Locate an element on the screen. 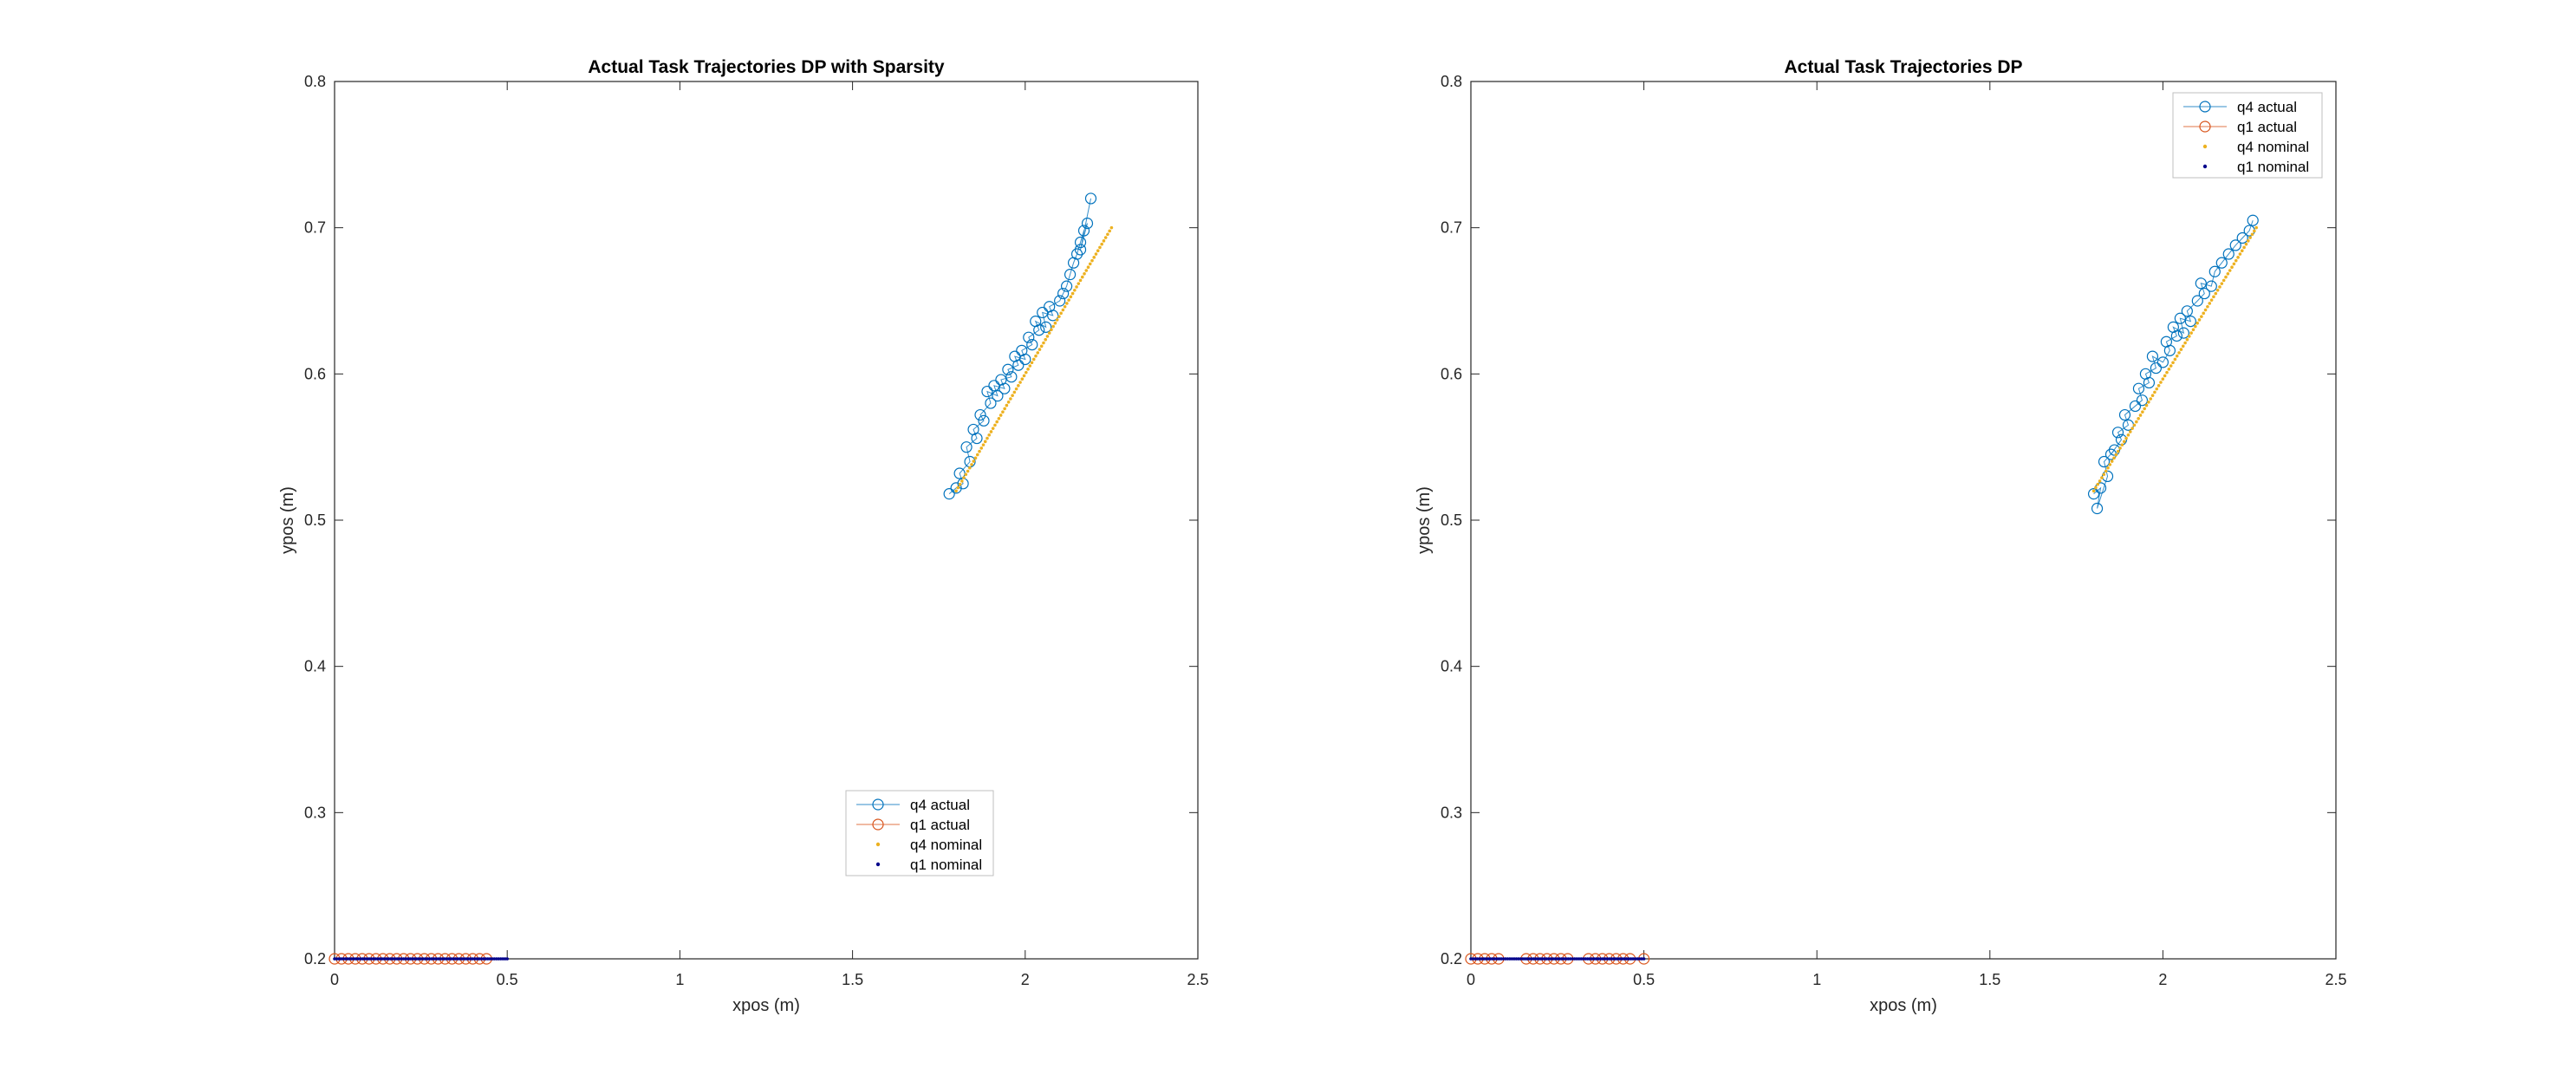 The width and height of the screenshot is (2576, 1075). legend-label: q4 nominal is located at coordinates (946, 845).